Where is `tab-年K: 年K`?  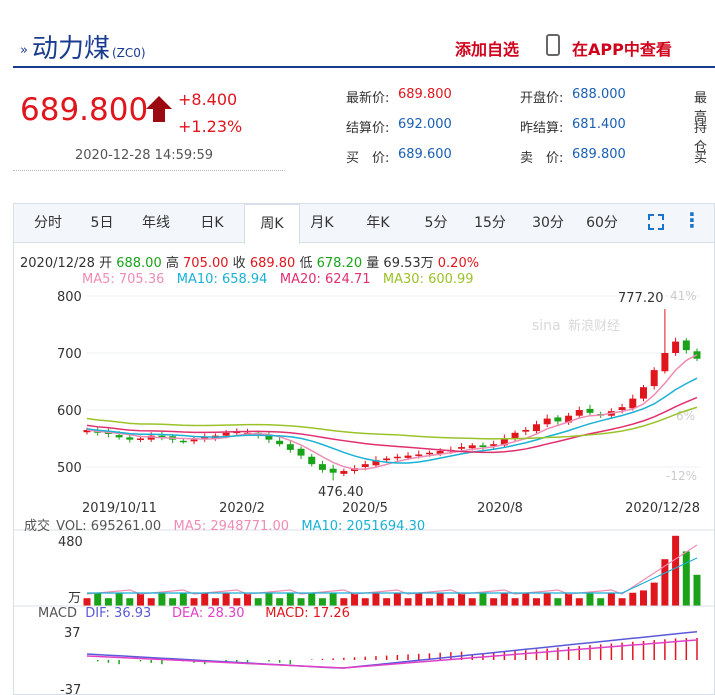 tab-年K: 年K is located at coordinates (378, 223).